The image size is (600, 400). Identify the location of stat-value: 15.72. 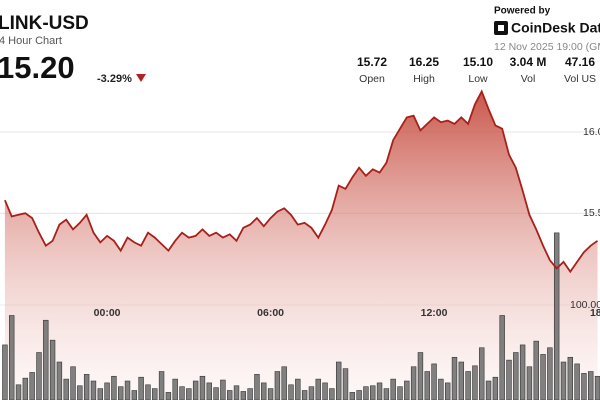
(372, 62).